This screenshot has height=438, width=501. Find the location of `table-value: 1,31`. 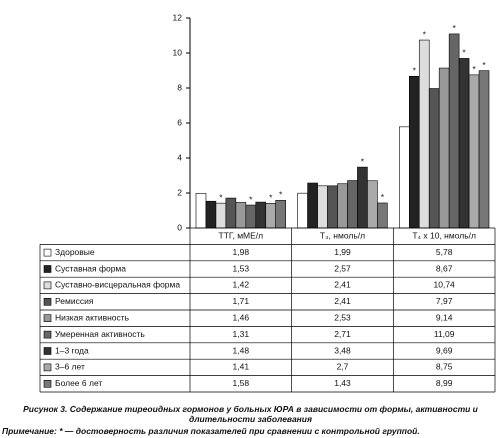

table-value: 1,31 is located at coordinates (241, 334).